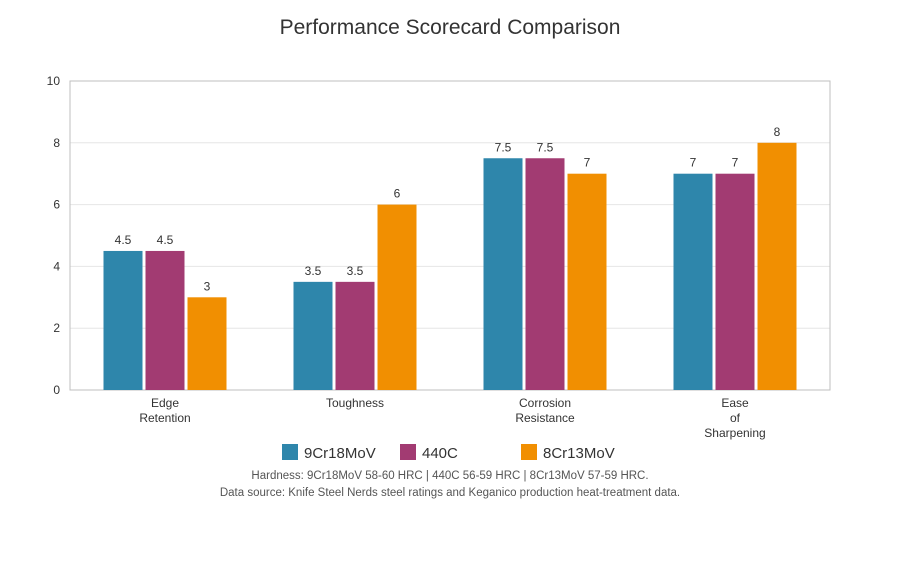  Describe the element at coordinates (735, 403) in the screenshot. I see `category-label: Ease` at that location.